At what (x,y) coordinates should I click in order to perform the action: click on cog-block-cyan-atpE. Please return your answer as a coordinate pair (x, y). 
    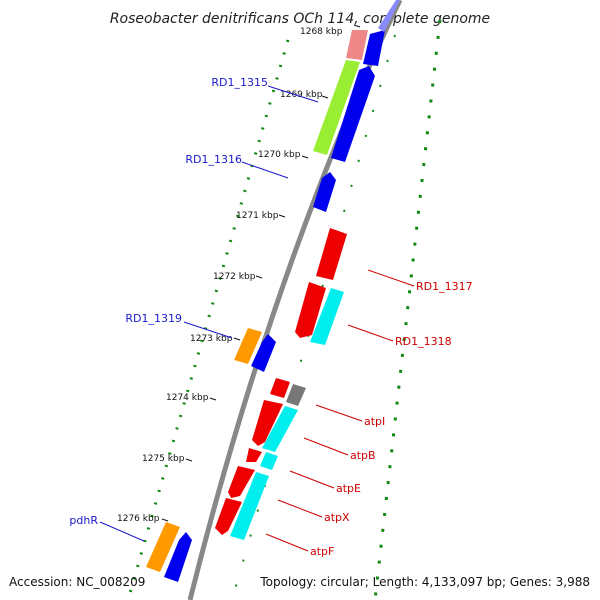
    Looking at the image, I should click on (269, 461).